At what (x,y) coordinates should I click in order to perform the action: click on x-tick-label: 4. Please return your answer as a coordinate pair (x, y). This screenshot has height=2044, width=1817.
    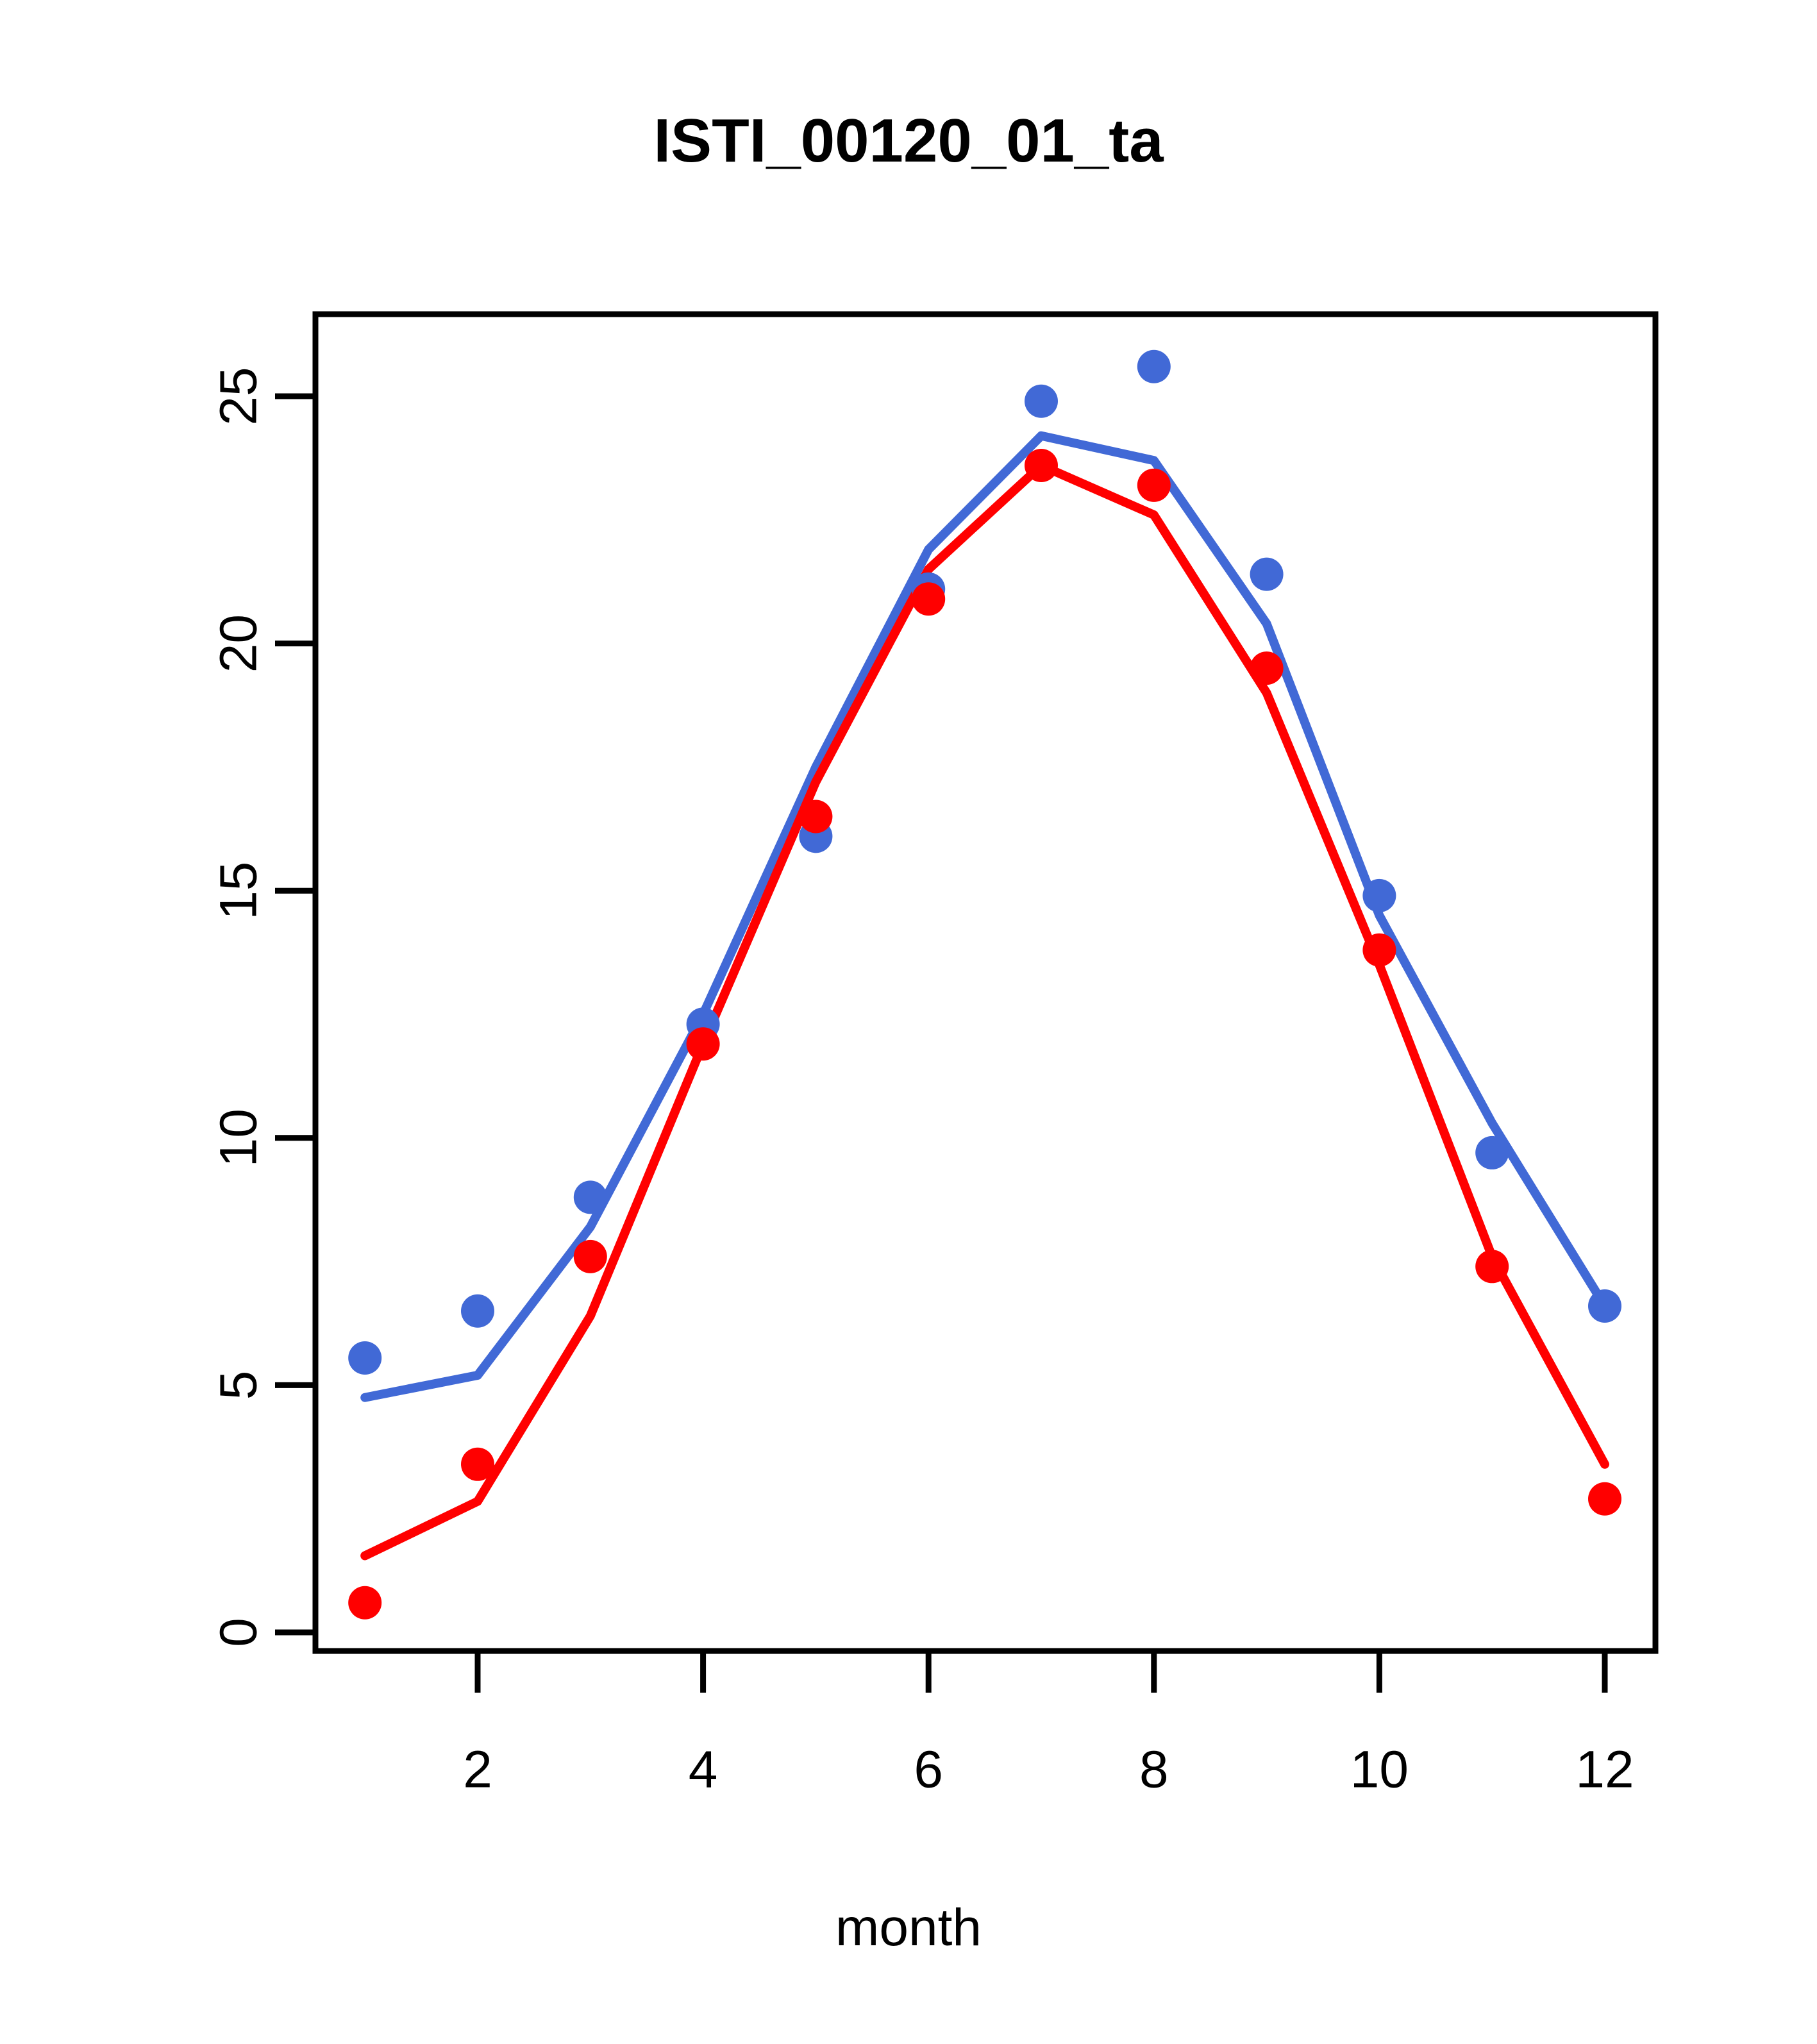
    Looking at the image, I should click on (703, 1770).